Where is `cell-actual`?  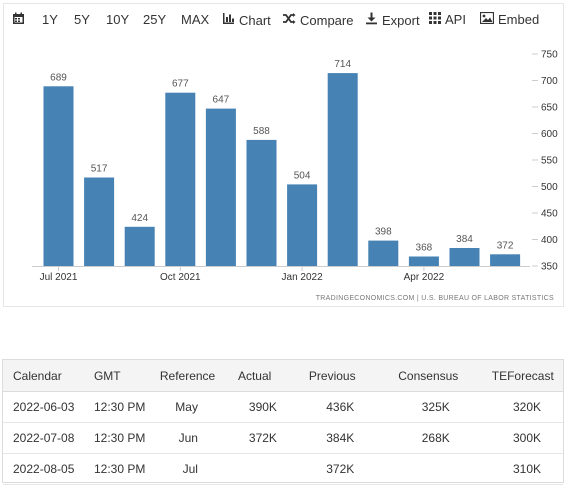 cell-actual is located at coordinates (258, 469).